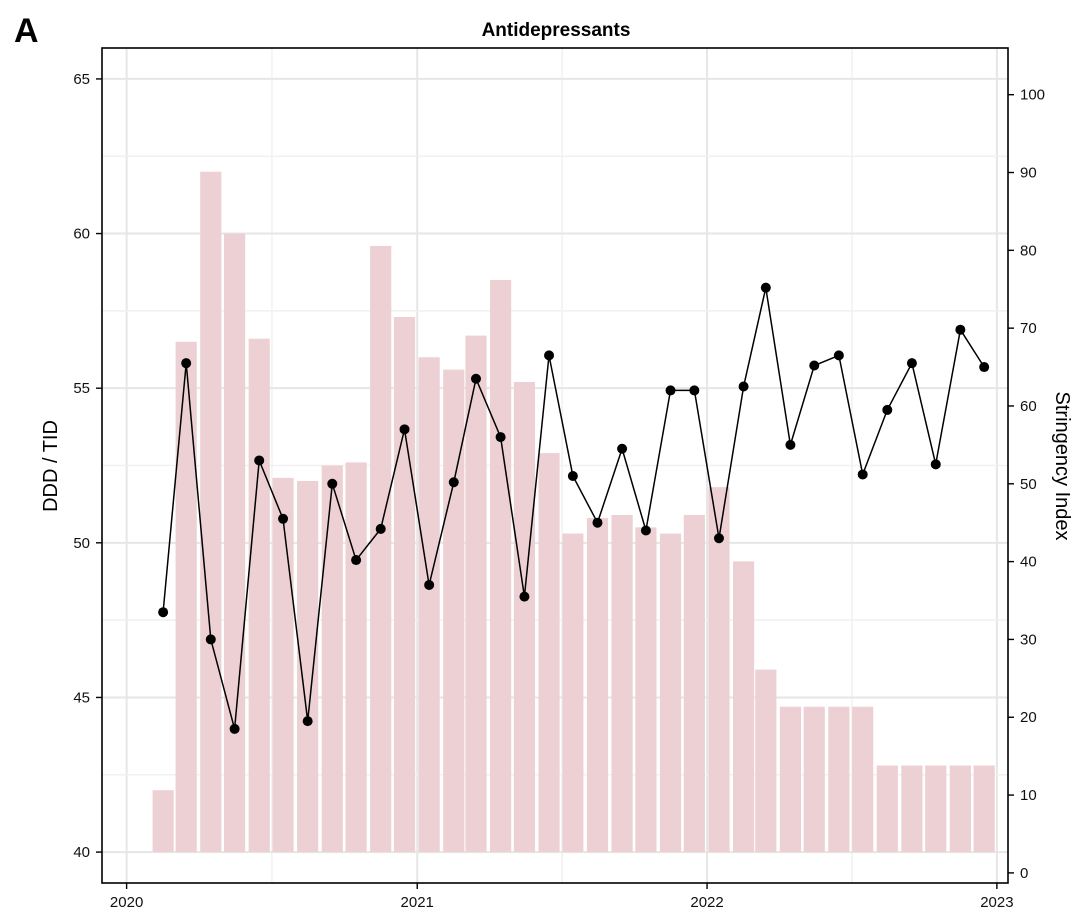 The height and width of the screenshot is (913, 1079). I want to click on y-axis-left: 40 45 50 55 60 65, so click(87, 466).